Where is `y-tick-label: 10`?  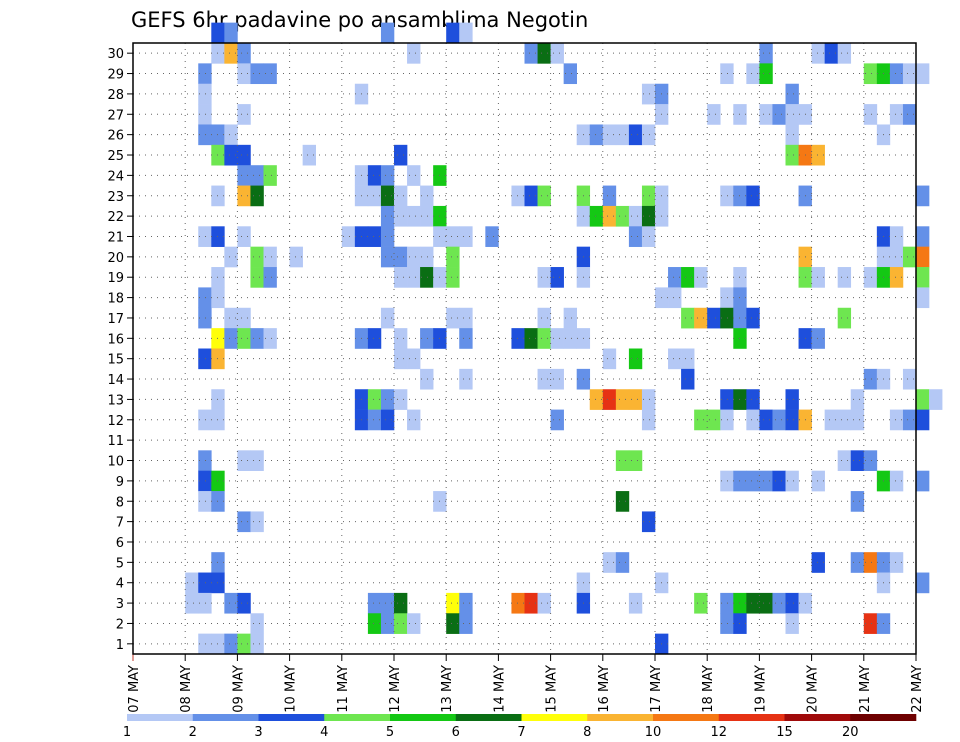 y-tick-label: 10 is located at coordinates (115, 462).